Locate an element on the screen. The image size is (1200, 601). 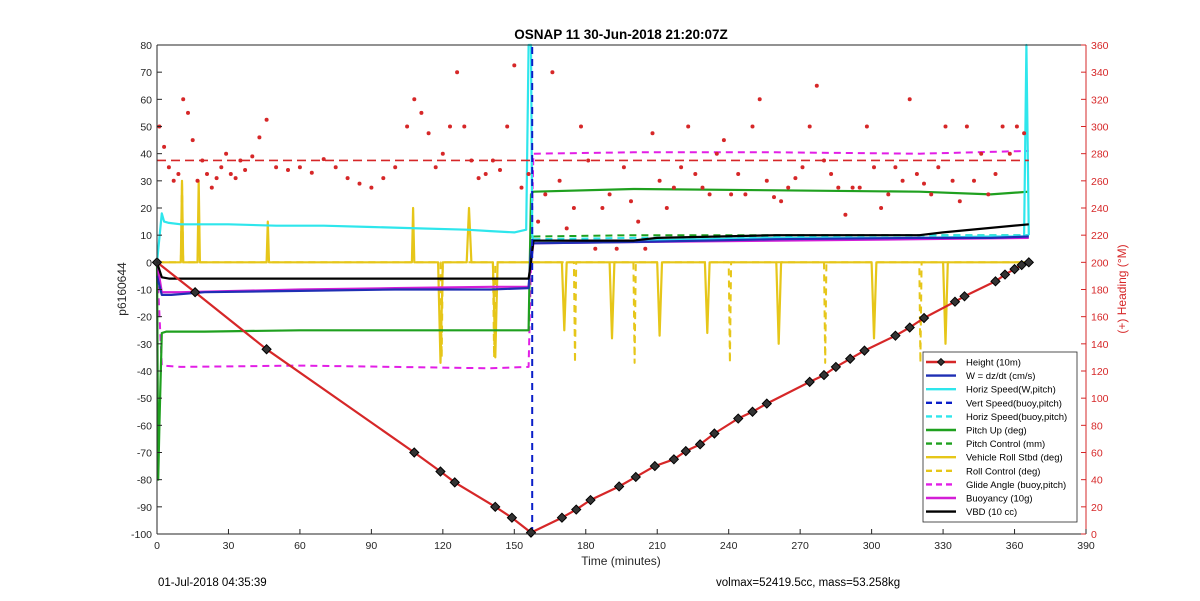
x-axis-label: Time (minutes) is located at coordinates (621, 561).